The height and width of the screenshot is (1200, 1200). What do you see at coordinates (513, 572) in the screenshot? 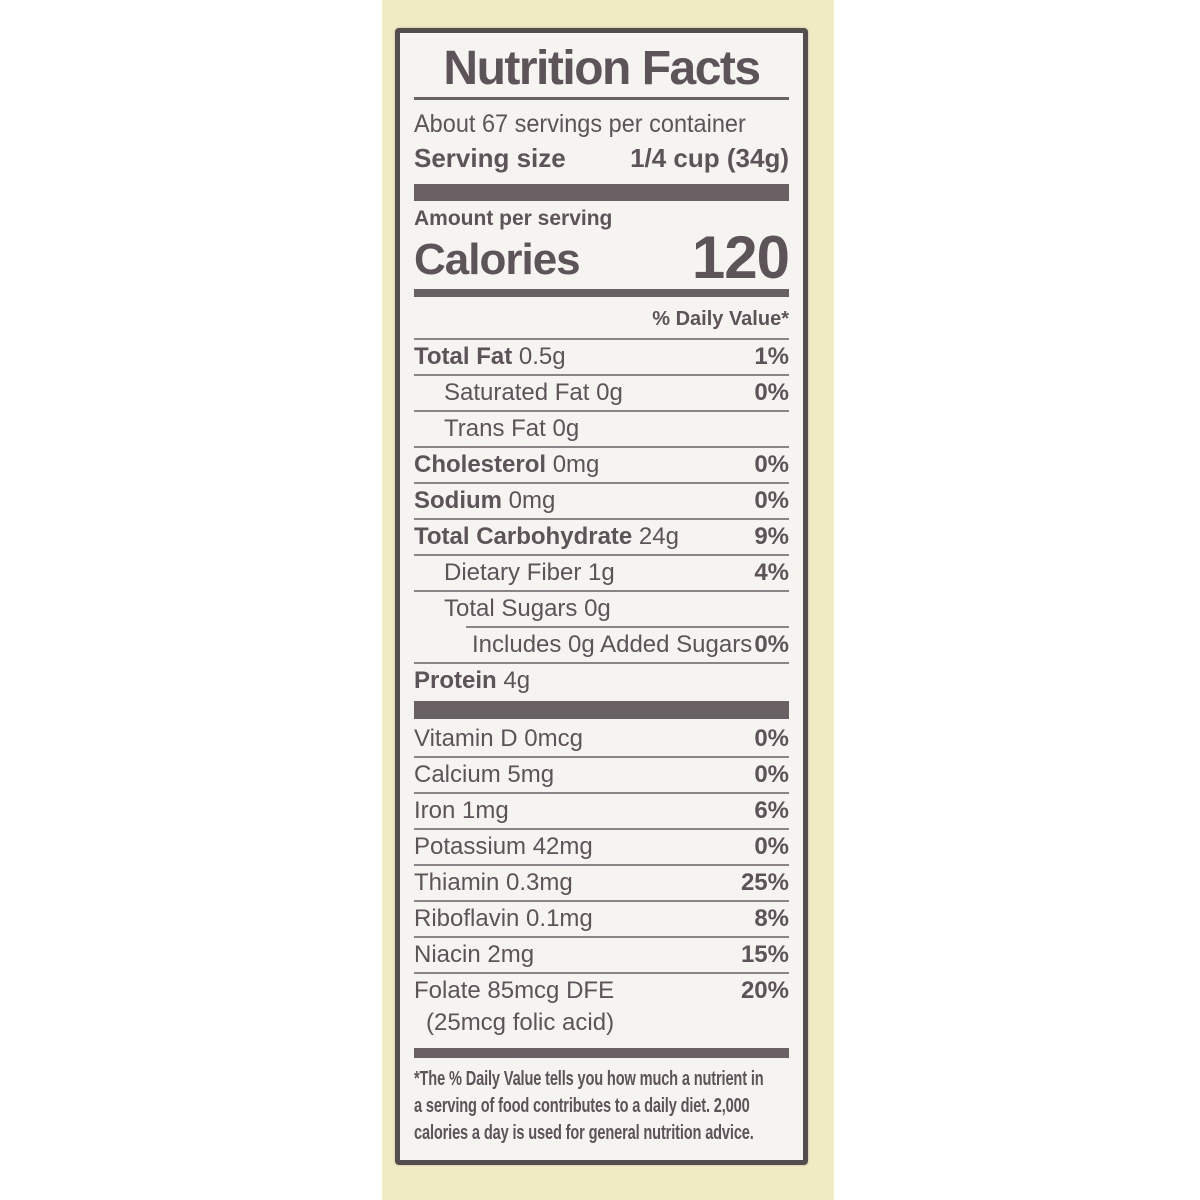
I see `nutrient-name: Dietary Fiber` at bounding box center [513, 572].